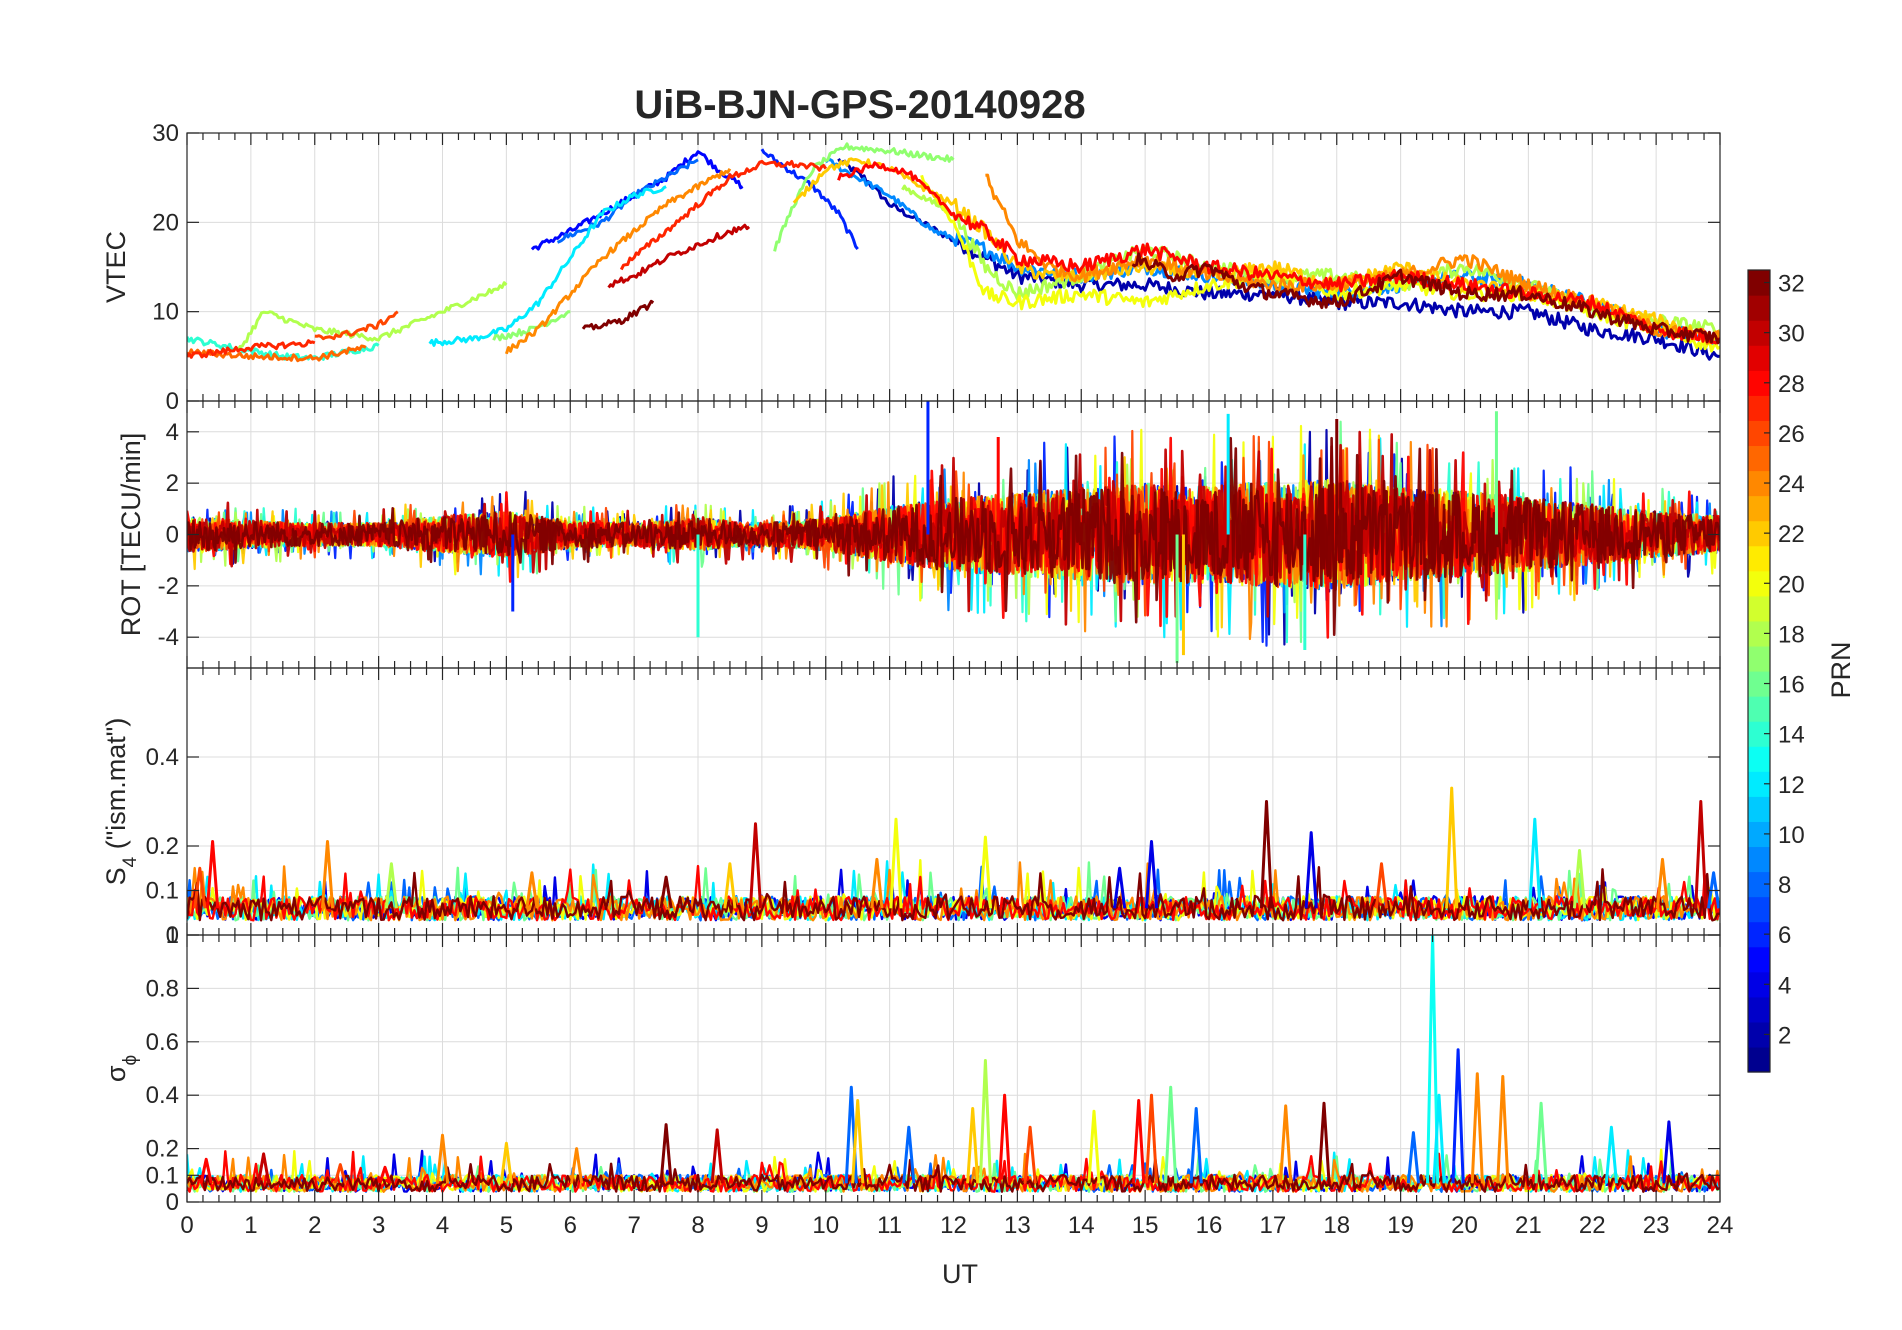 The image size is (1902, 1330). Describe the element at coordinates (1273, 1225) in the screenshot. I see `x-tick-label: 17` at that location.